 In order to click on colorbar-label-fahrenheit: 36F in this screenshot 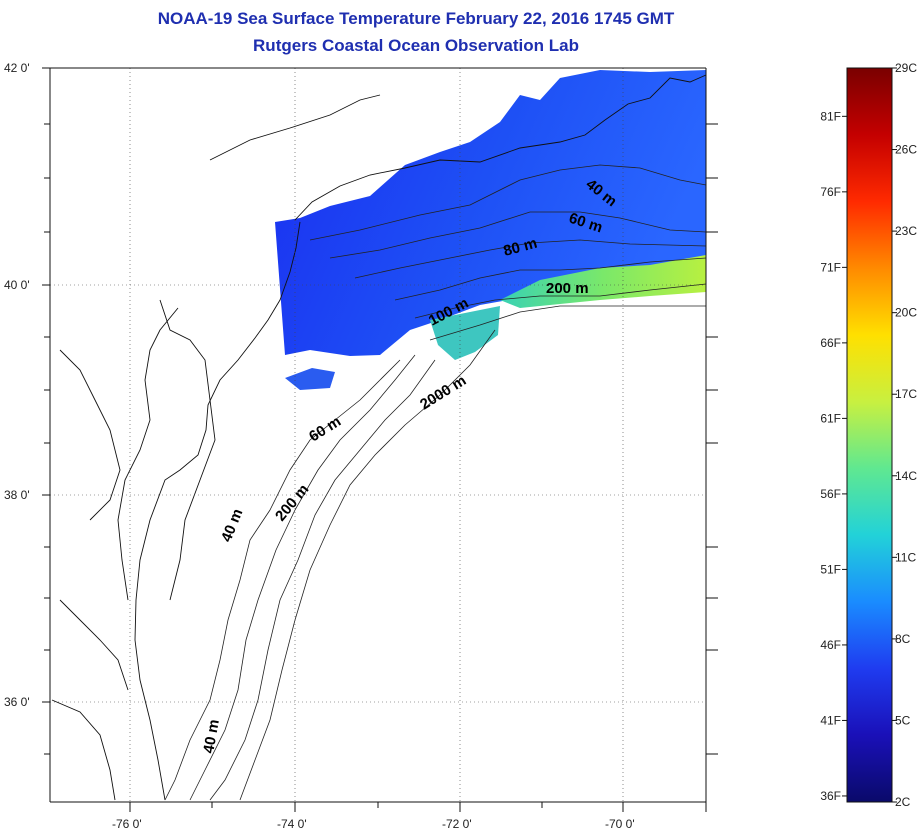, I will do `click(830, 796)`.